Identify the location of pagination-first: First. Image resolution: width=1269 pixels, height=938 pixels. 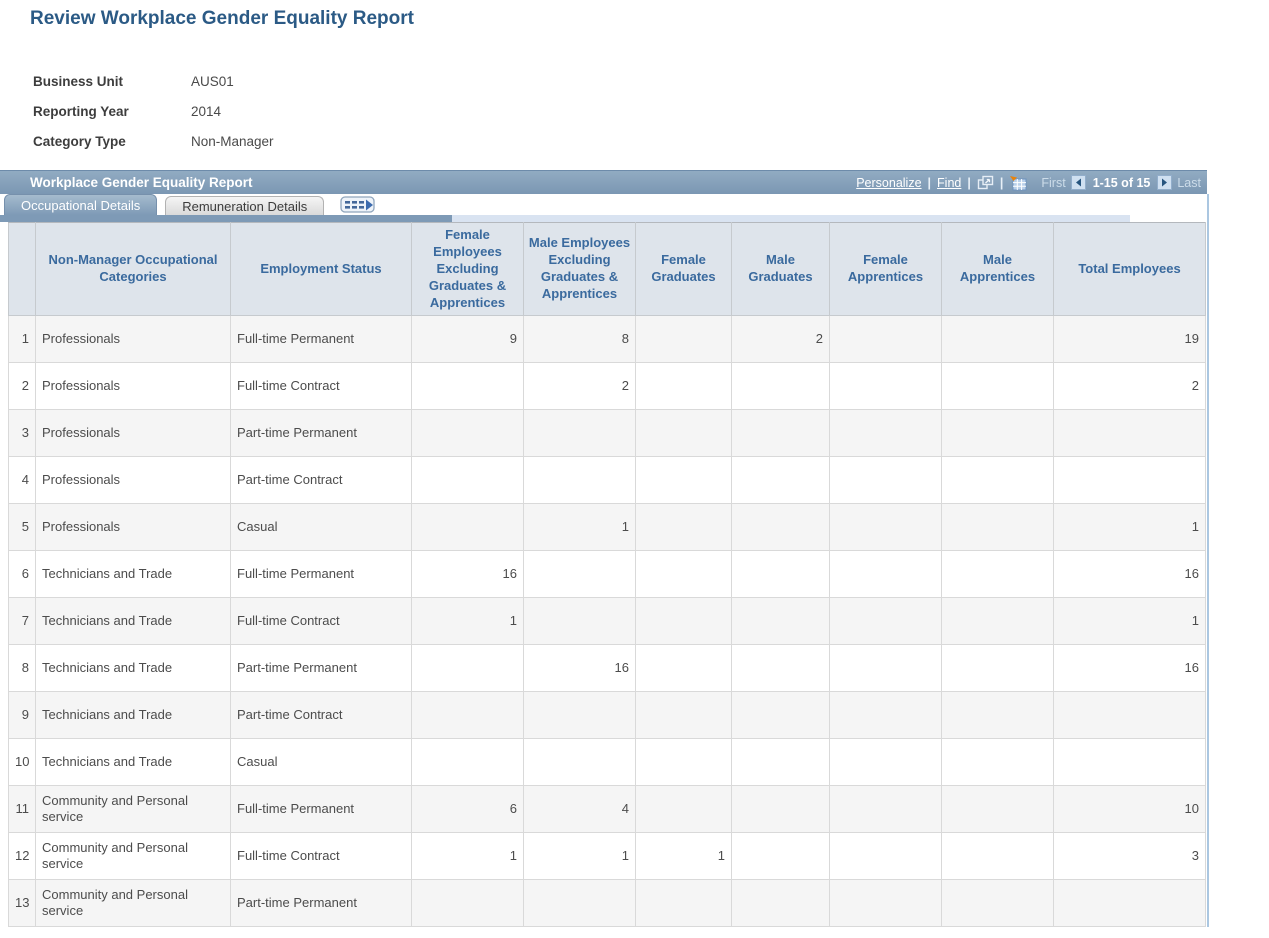
(1053, 182).